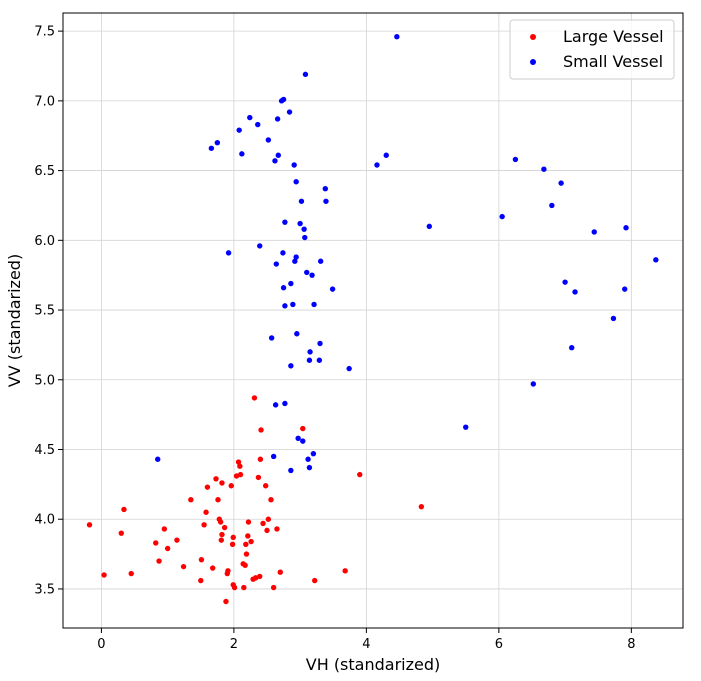 Image resolution: width=701 pixels, height=681 pixels. What do you see at coordinates (44, 171) in the screenshot?
I see `y-tick-label: 6.5` at bounding box center [44, 171].